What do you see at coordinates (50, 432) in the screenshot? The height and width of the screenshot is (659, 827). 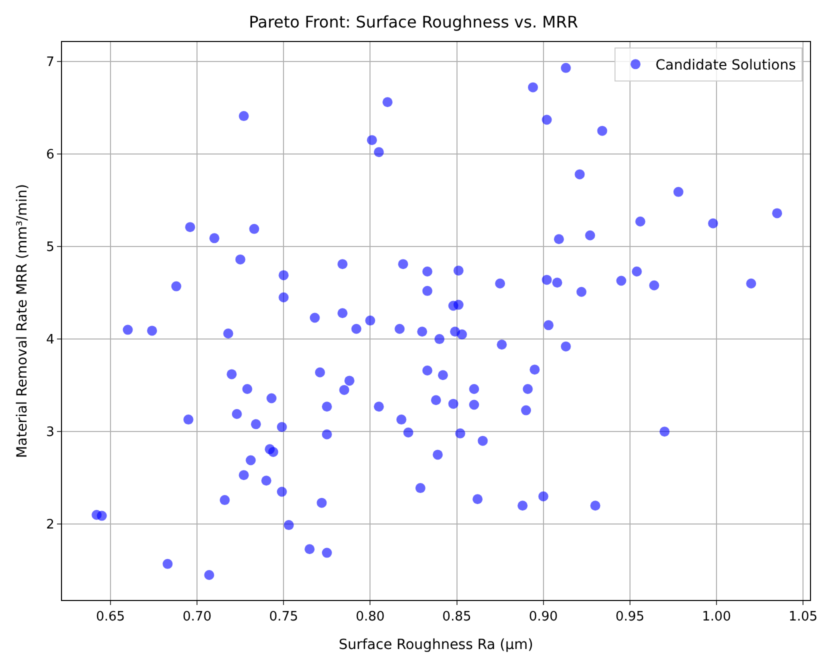 I see `y-tick-label: 3` at bounding box center [50, 432].